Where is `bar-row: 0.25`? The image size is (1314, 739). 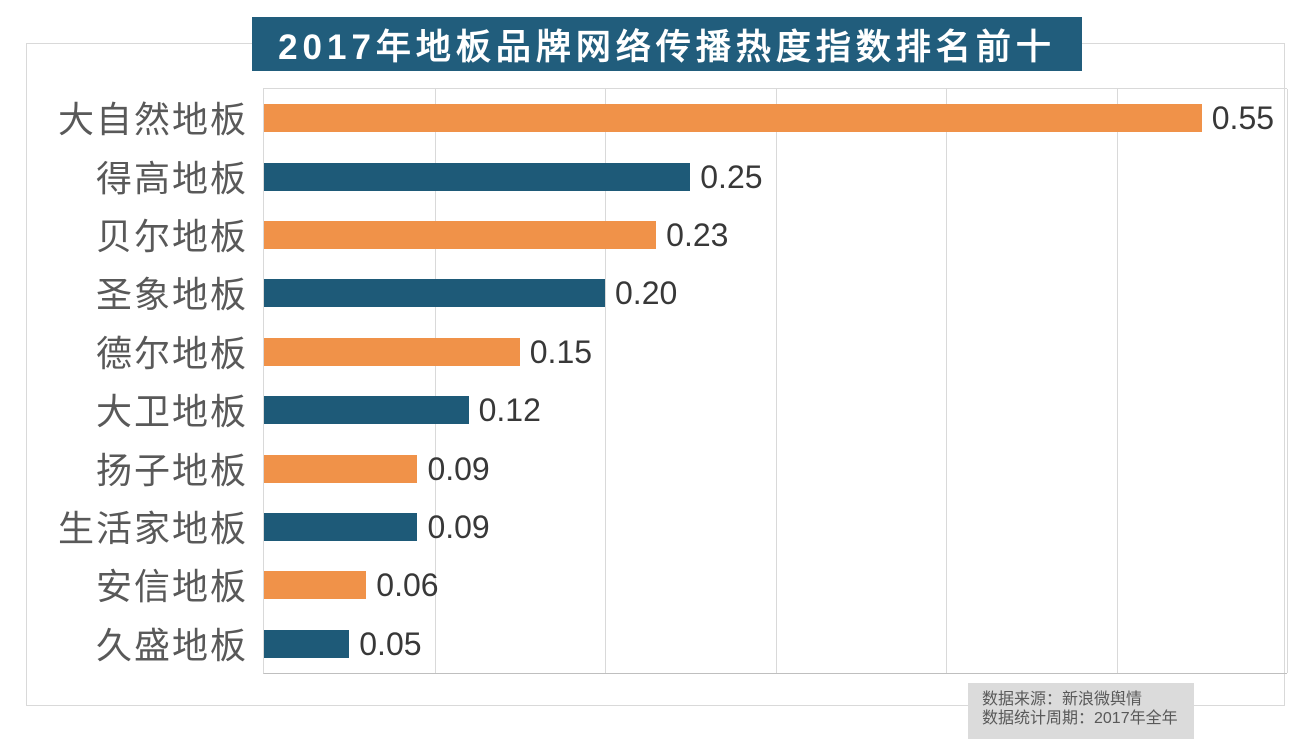
bar-row: 0.25 is located at coordinates (775, 176).